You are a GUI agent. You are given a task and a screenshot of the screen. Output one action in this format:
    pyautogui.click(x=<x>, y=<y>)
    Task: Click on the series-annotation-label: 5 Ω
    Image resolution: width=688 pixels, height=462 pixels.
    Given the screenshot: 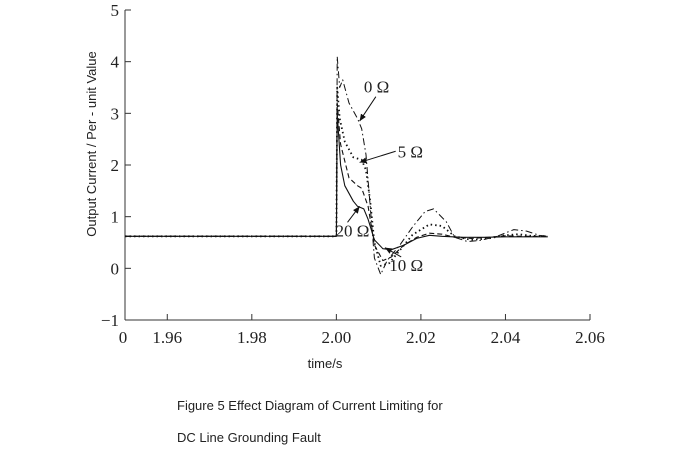 What is the action you would take?
    pyautogui.click(x=410, y=151)
    